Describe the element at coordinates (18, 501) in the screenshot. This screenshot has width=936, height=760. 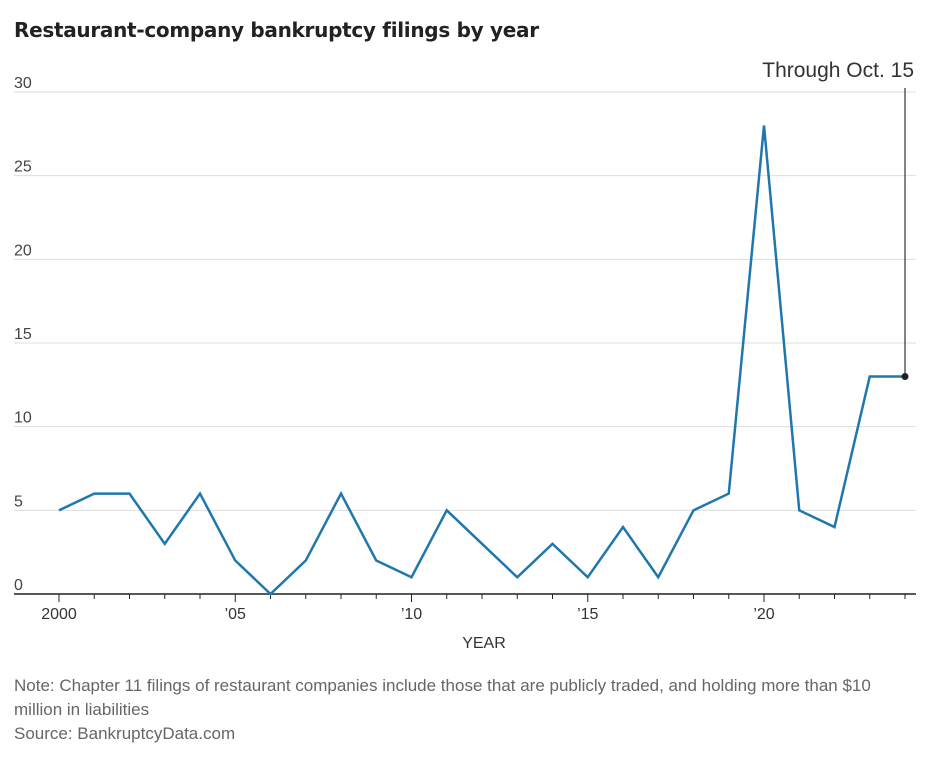
I see `y-tick-label: 5` at that location.